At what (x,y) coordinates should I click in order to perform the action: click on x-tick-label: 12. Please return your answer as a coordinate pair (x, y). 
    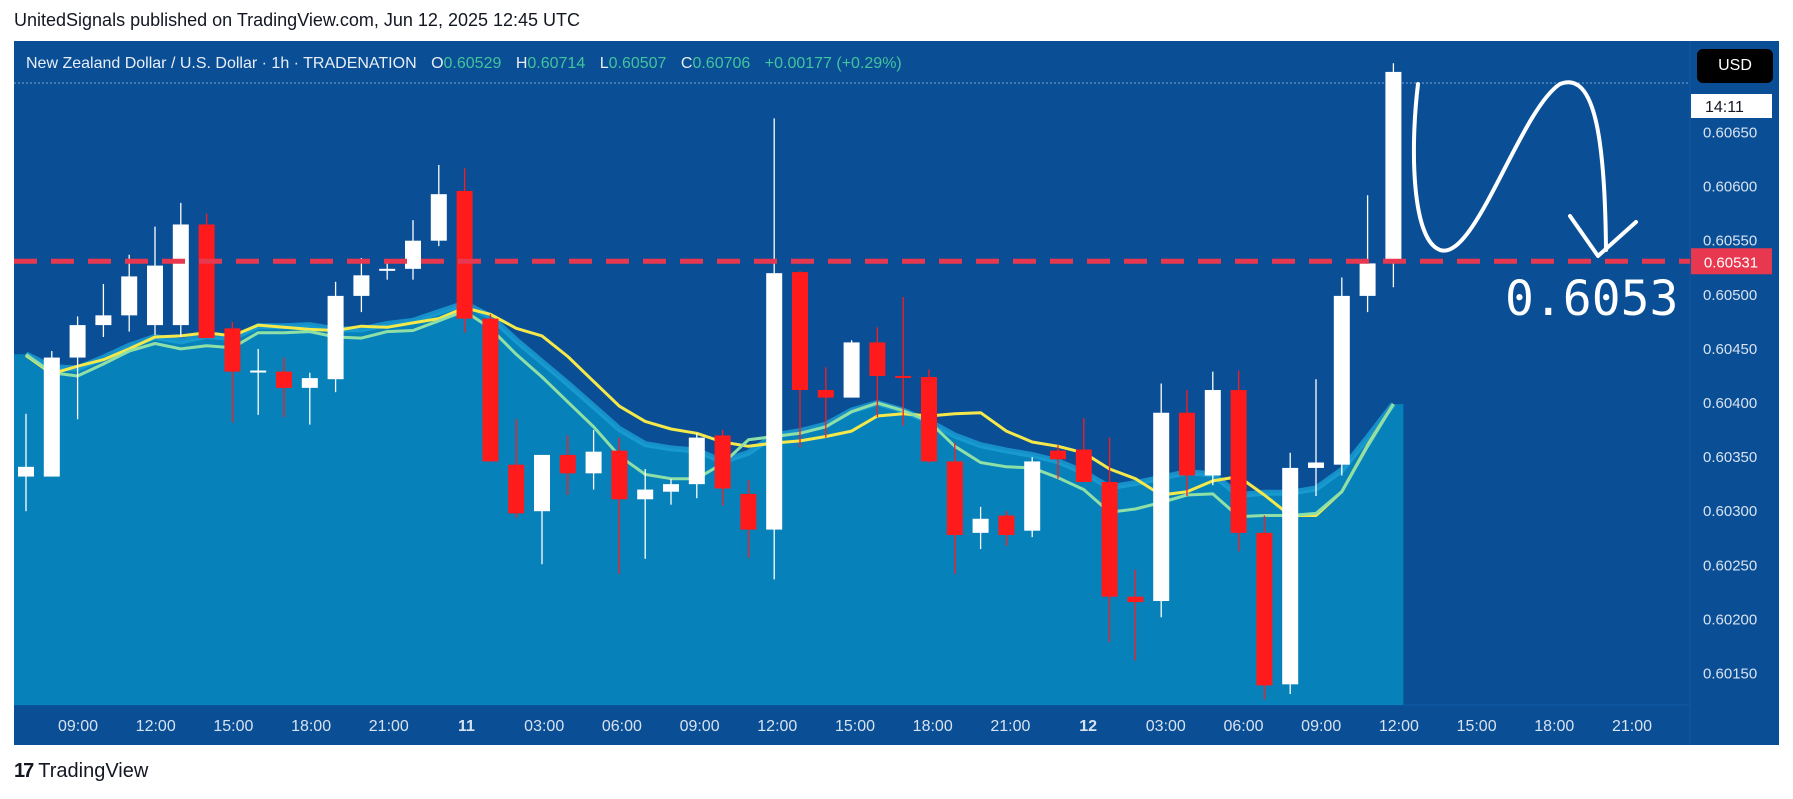
    Looking at the image, I should click on (1088, 726).